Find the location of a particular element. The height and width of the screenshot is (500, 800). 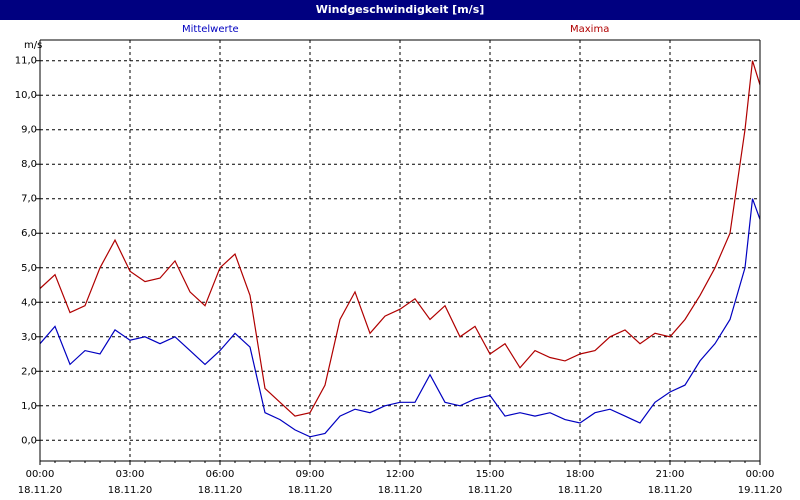

x-tick-time: 03:00 is located at coordinates (130, 474).